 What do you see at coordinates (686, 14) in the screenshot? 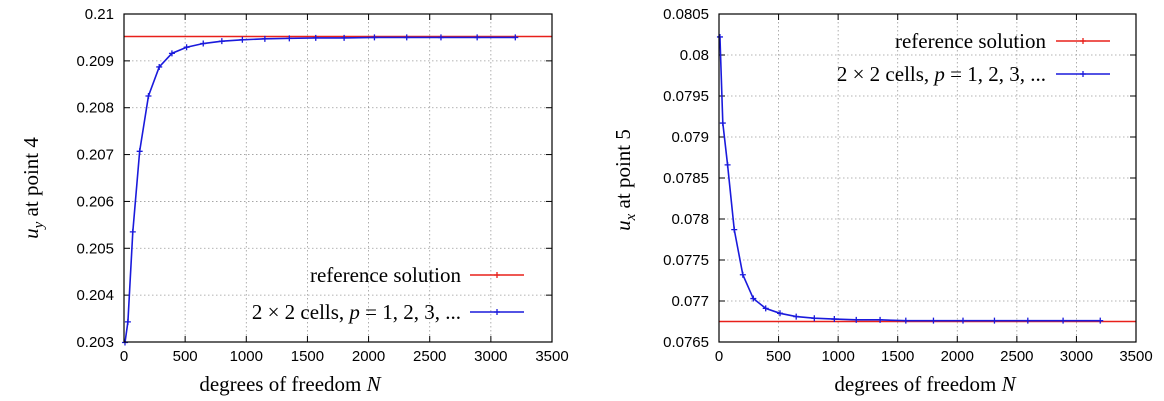
I see `y-tick-label: 0.0805` at bounding box center [686, 14].